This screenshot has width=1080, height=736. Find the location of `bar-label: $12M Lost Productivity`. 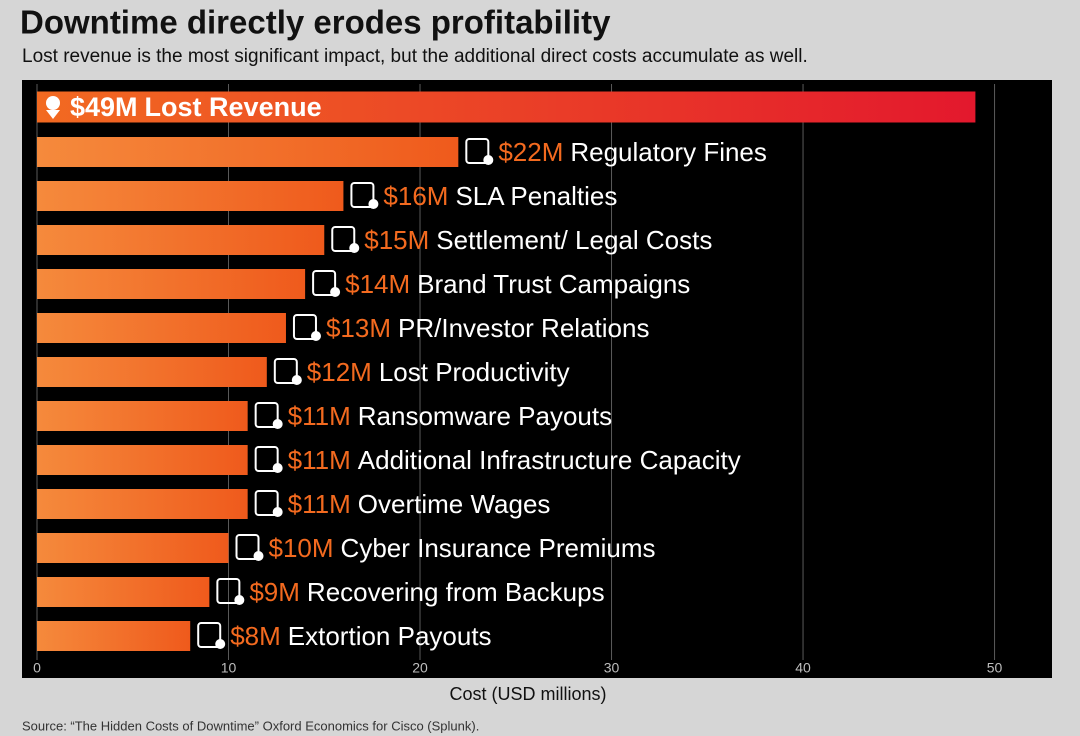

bar-label: $12M Lost Productivity is located at coordinates (438, 372).